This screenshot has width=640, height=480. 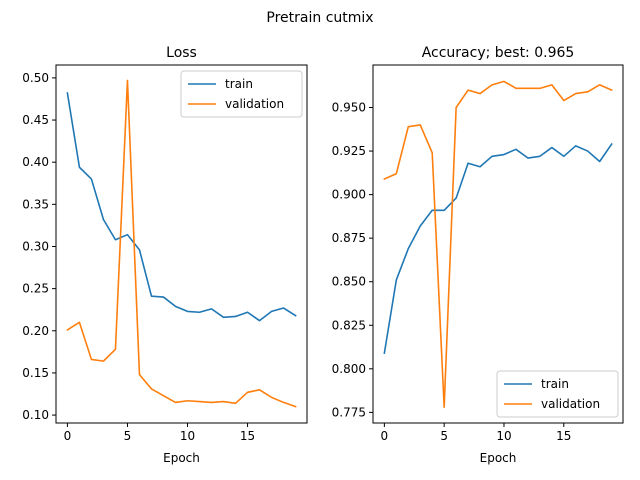 I want to click on accuracy-legend: train validation, so click(x=557, y=394).